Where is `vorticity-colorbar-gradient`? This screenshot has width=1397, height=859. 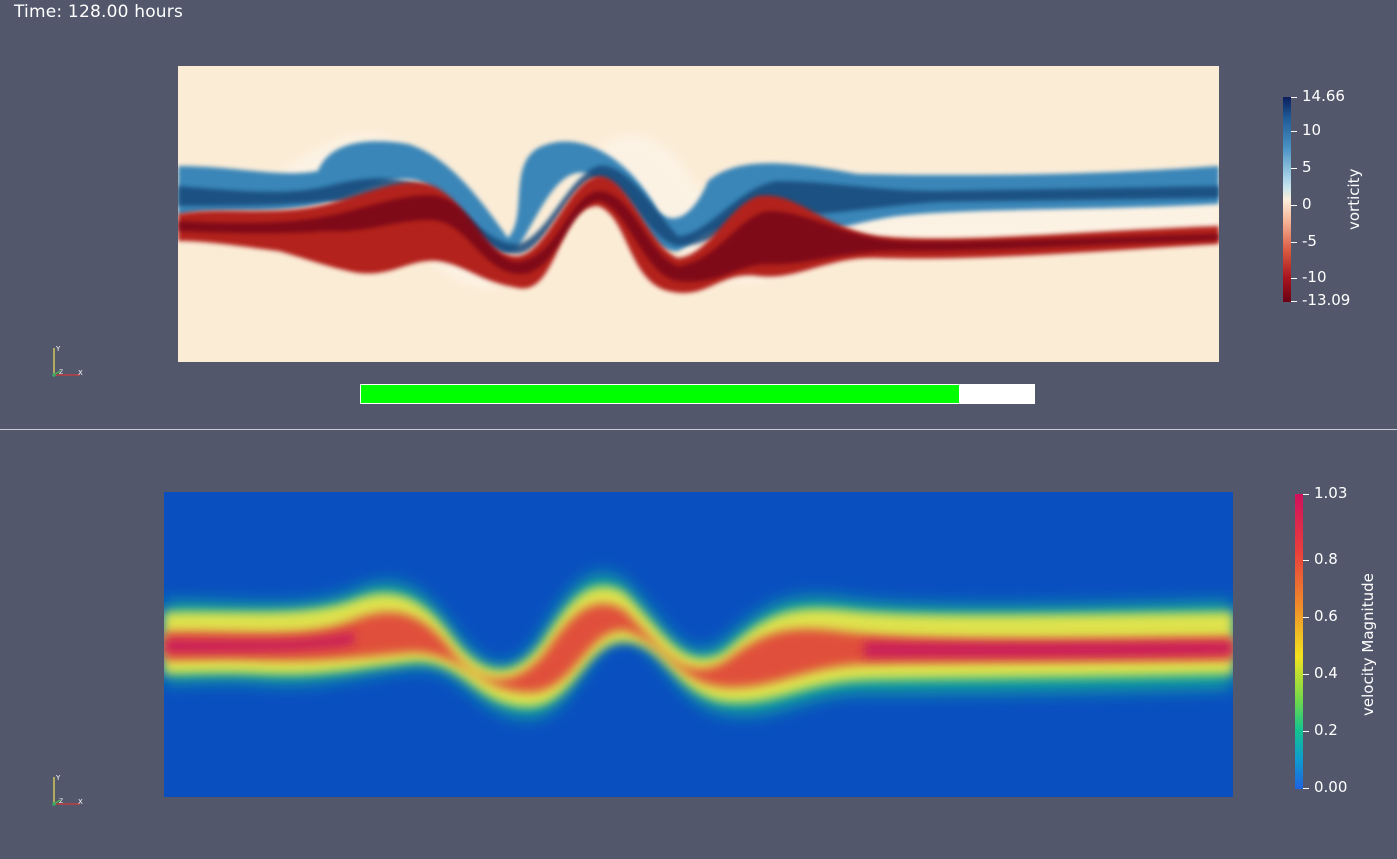
vorticity-colorbar-gradient is located at coordinates (1287, 199).